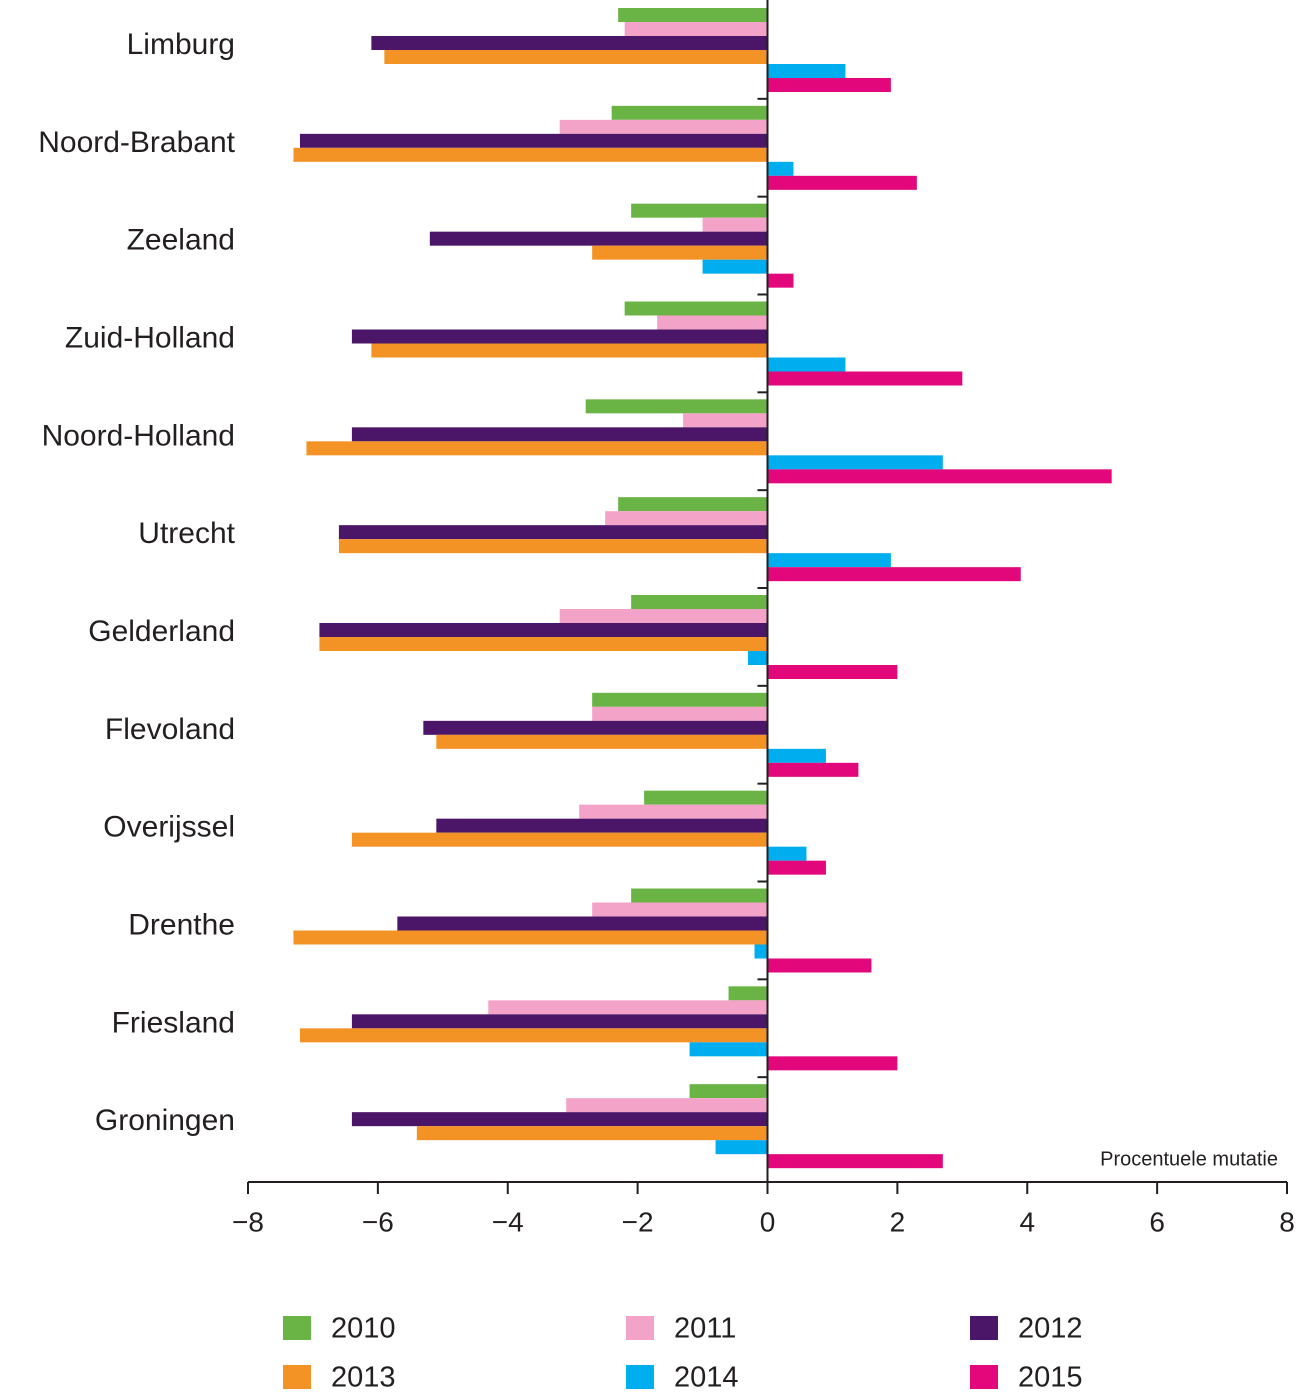 This screenshot has width=1297, height=1398. Describe the element at coordinates (1287, 1221) in the screenshot. I see `x-tick-label: 8` at that location.